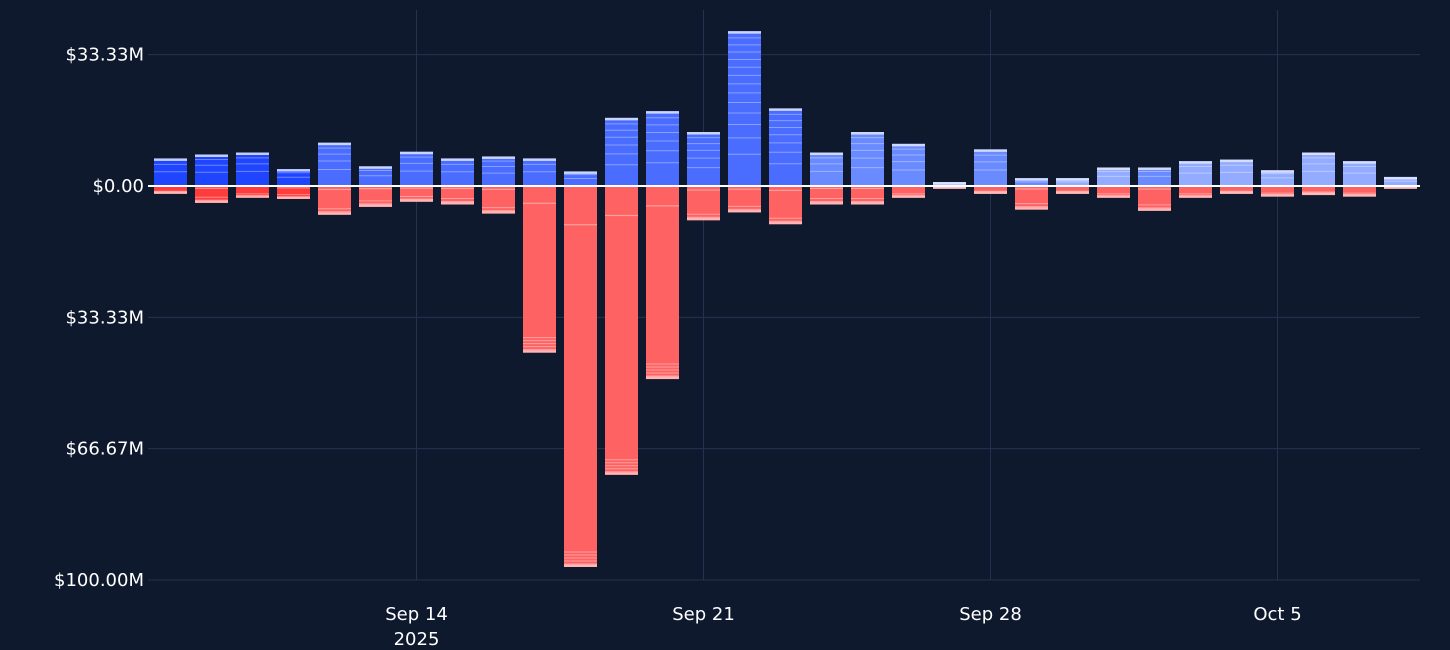 The height and width of the screenshot is (650, 1450). I want to click on x-tick-label: Sep 21, so click(703, 614).